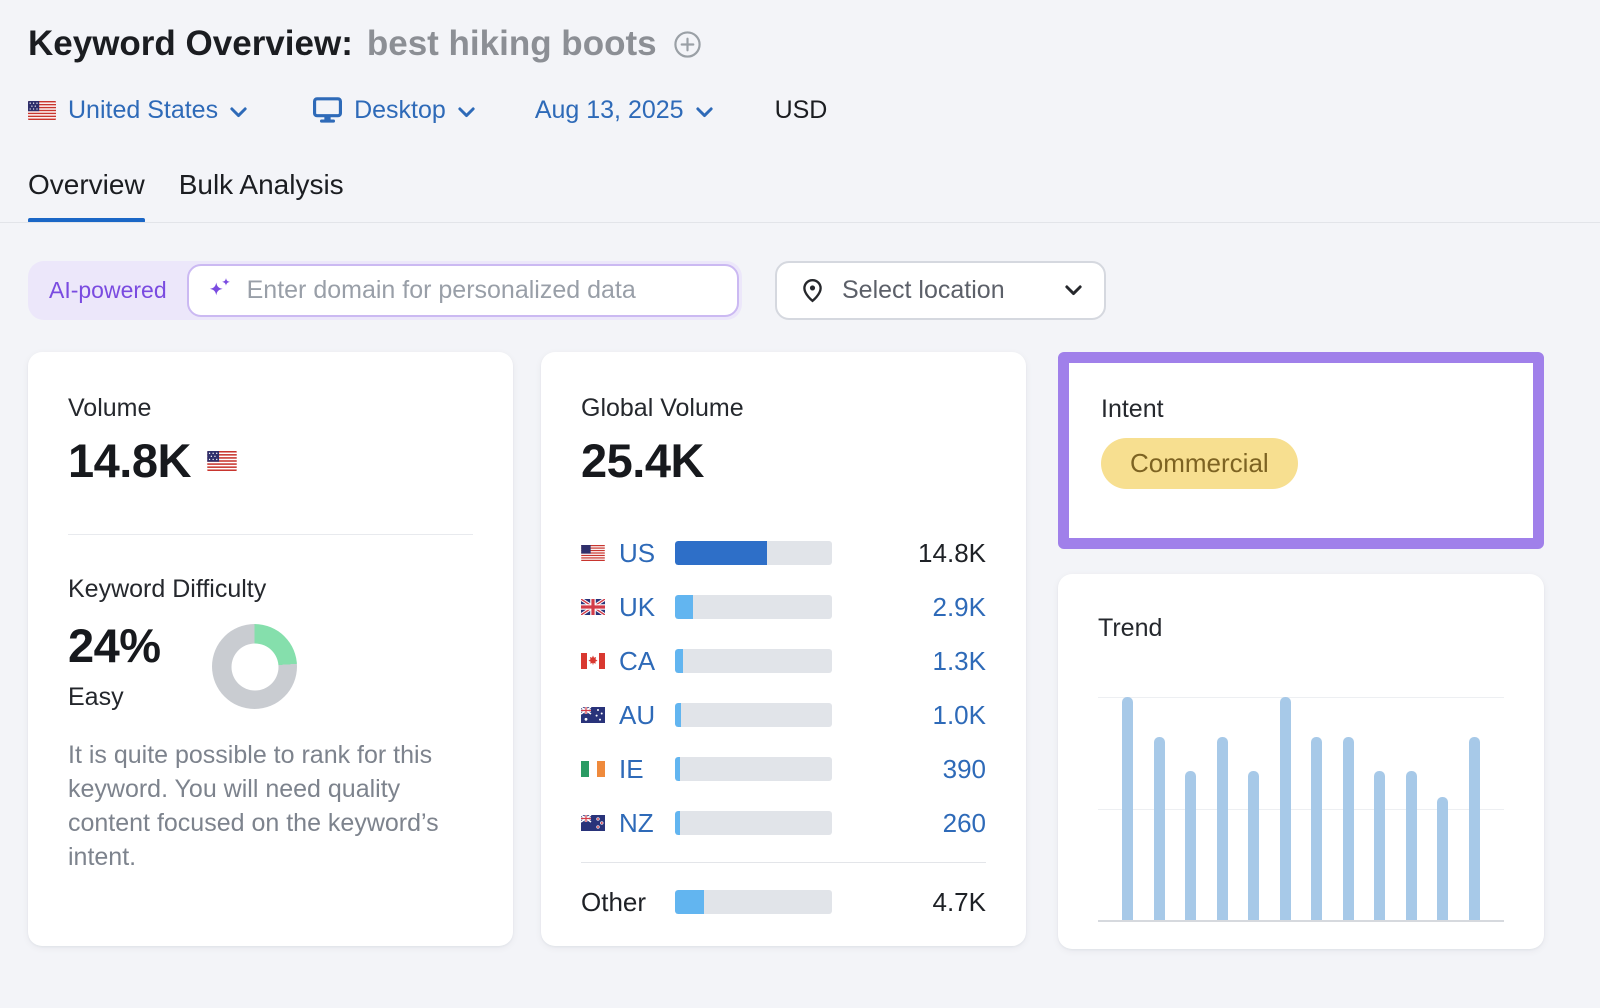  I want to click on country-row-ie: IE 390, so click(783, 769).